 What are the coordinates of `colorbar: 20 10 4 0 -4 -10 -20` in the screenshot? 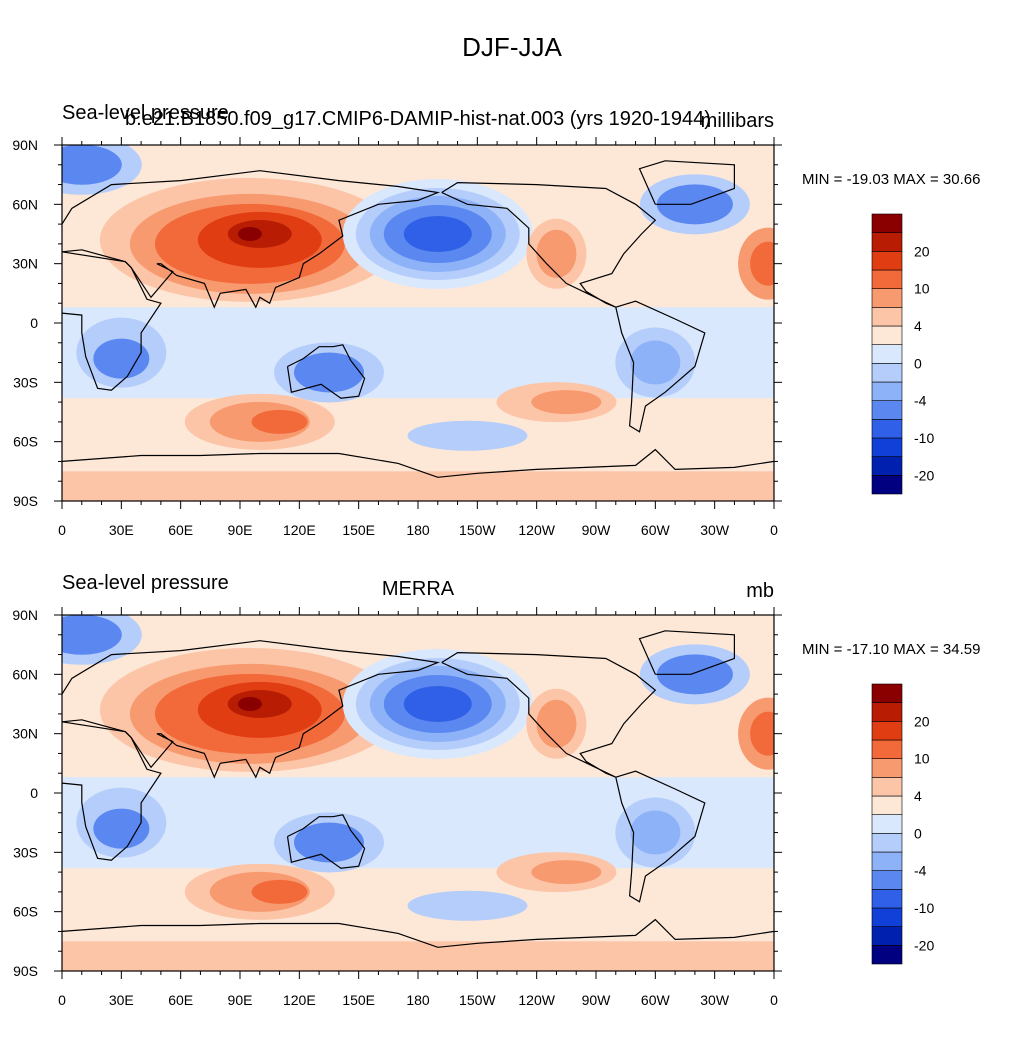 It's located at (902, 354).